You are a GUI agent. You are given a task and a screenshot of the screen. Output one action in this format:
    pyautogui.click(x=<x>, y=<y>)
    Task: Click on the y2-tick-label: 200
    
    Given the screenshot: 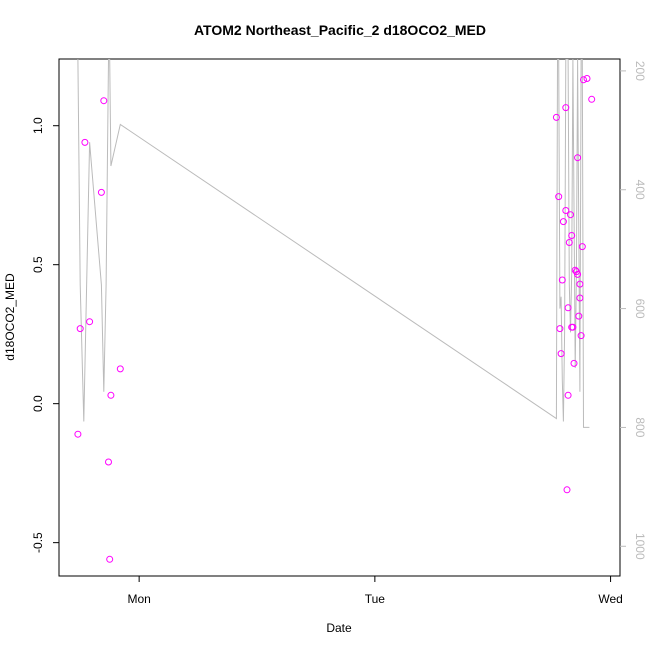 What is the action you would take?
    pyautogui.click(x=640, y=71)
    